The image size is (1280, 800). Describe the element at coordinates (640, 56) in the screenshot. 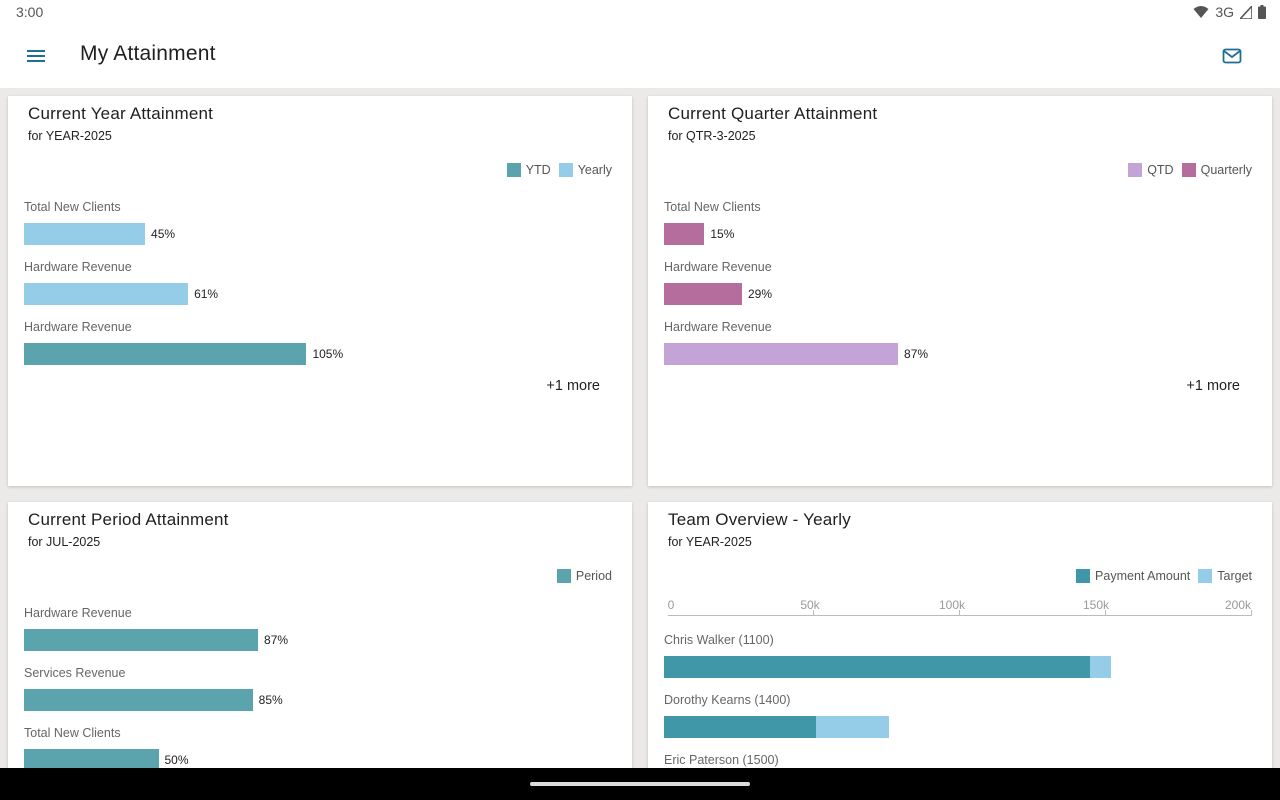

I see `app-bar: My Attainment` at that location.